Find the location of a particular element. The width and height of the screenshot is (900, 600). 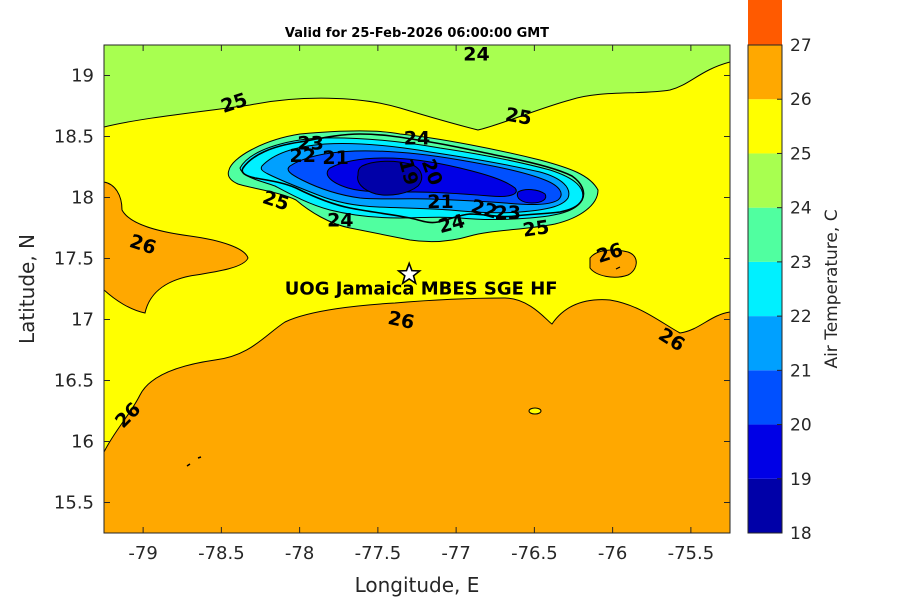

band-20-21-east-core is located at coordinates (531, 196).